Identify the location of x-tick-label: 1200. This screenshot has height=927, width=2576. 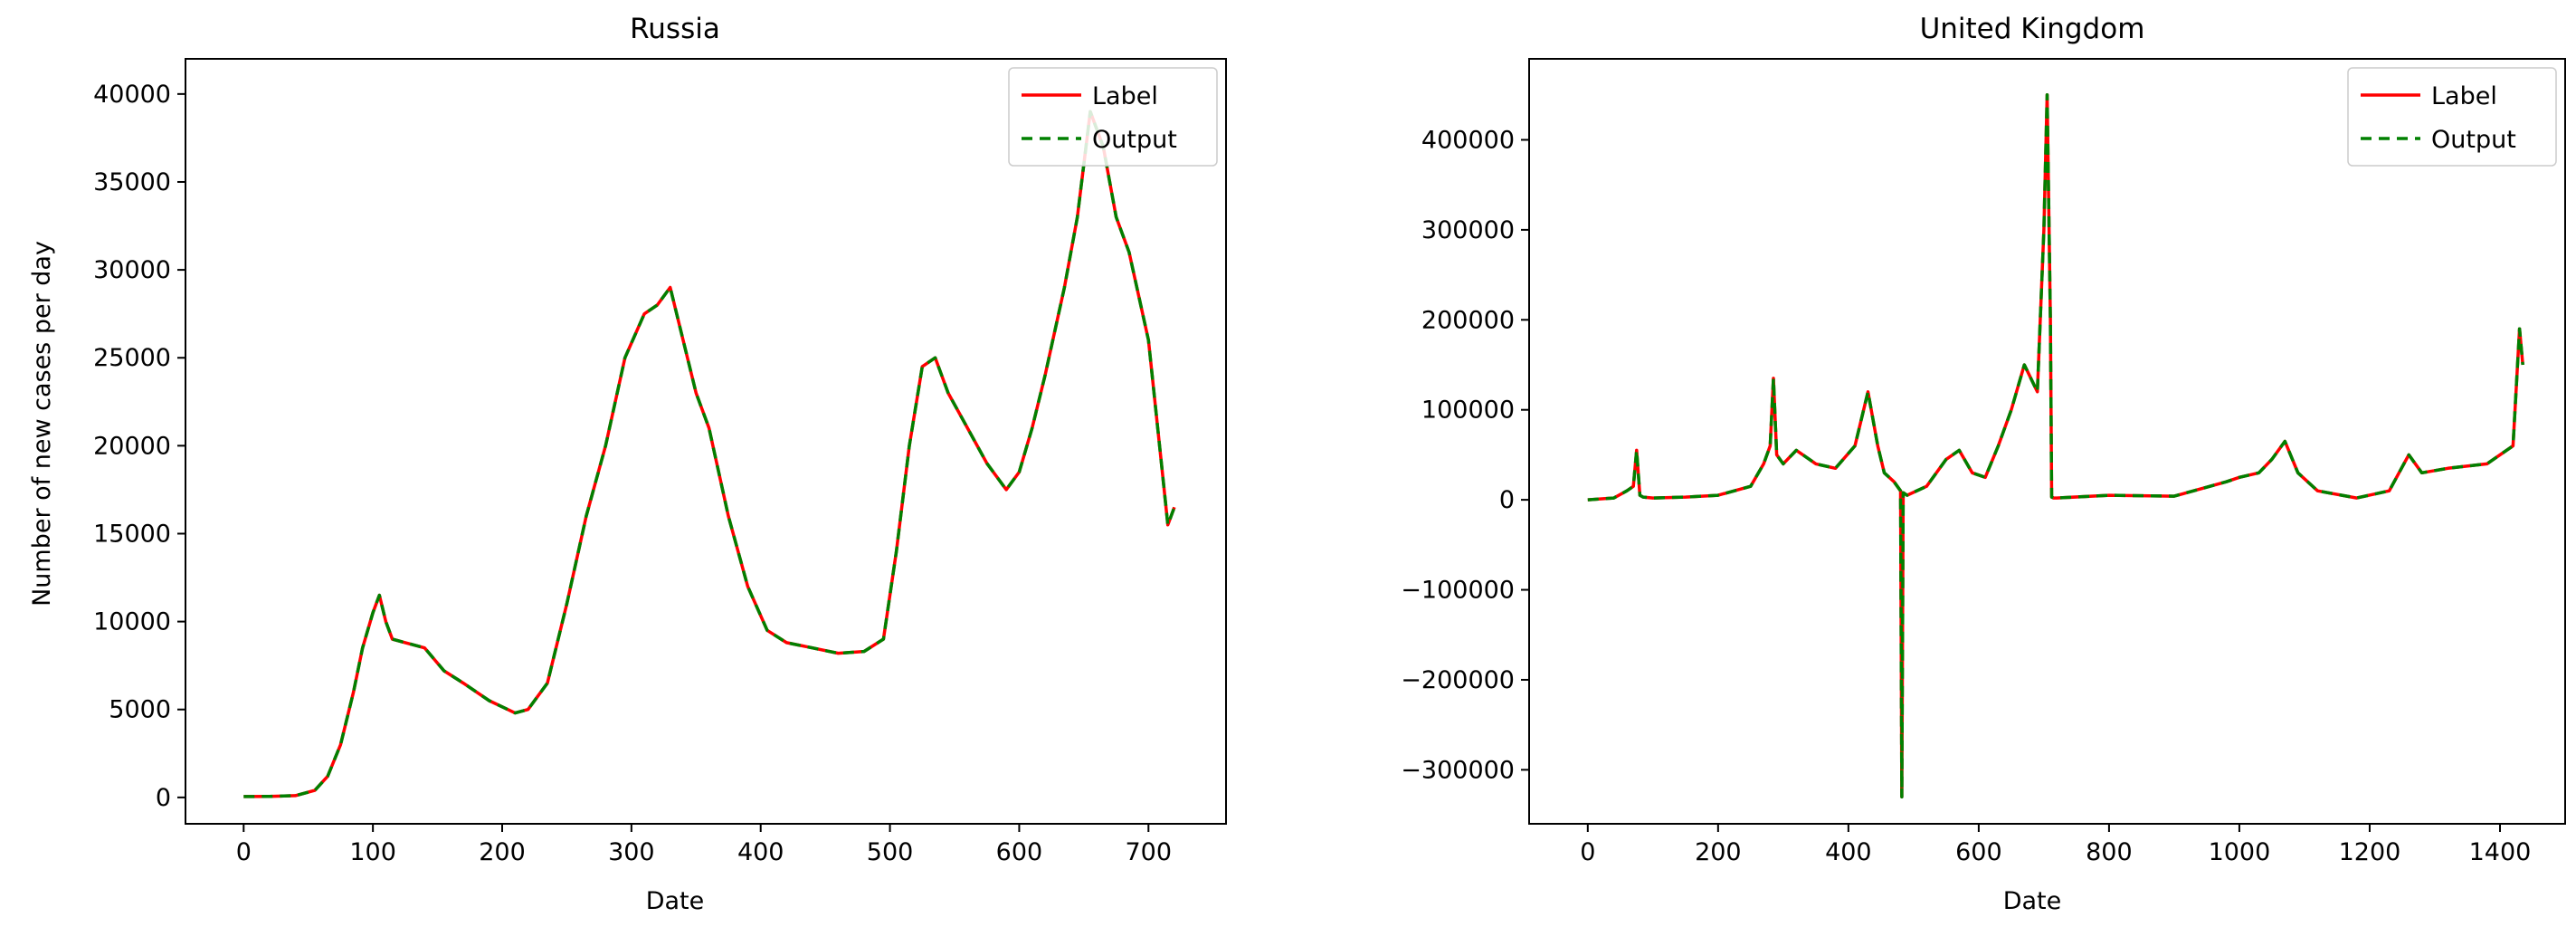
(2370, 852).